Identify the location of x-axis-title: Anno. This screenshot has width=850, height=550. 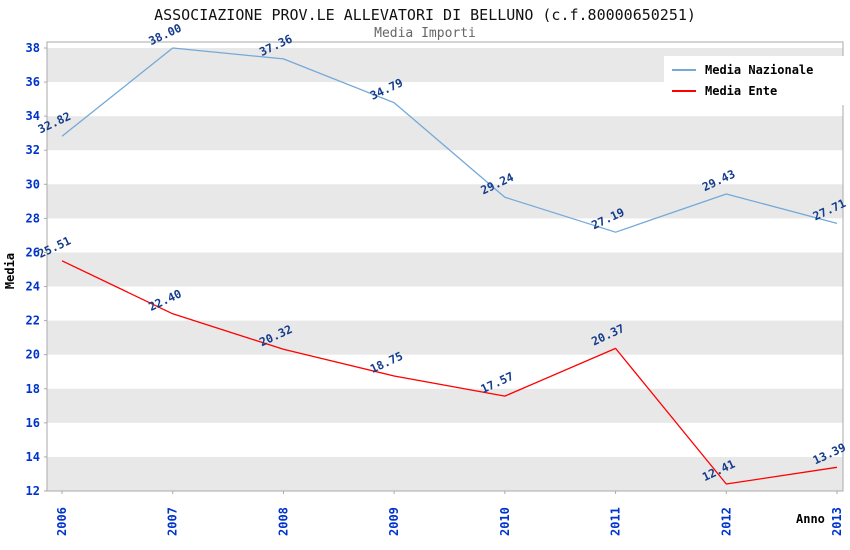
(810, 519).